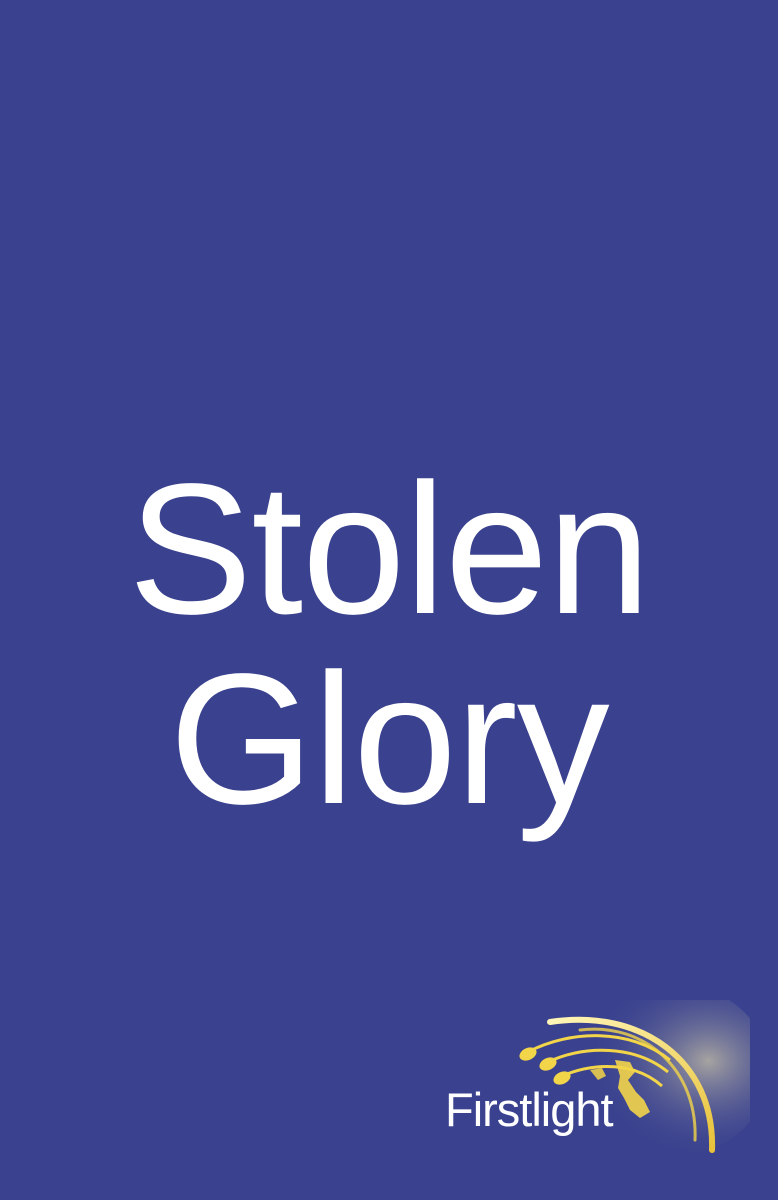  What do you see at coordinates (634, 1080) in the screenshot?
I see `shooting-stars-globe-icon` at bounding box center [634, 1080].